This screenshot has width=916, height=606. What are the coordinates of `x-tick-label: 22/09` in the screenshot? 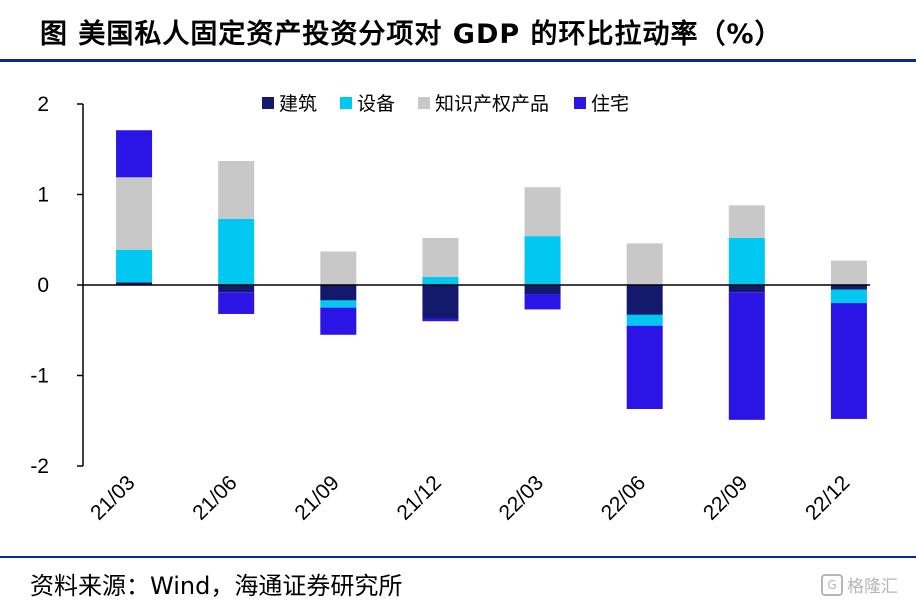 It's located at (725, 497).